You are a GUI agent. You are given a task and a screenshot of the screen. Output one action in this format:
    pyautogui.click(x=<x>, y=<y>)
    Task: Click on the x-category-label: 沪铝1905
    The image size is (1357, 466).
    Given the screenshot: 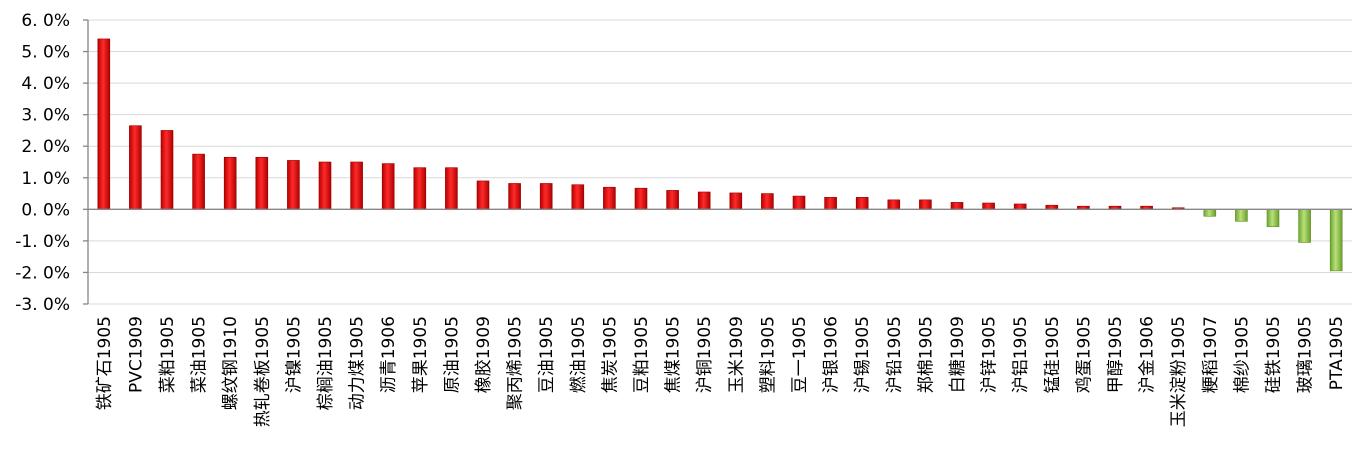 What is the action you would take?
    pyautogui.click(x=1021, y=354)
    